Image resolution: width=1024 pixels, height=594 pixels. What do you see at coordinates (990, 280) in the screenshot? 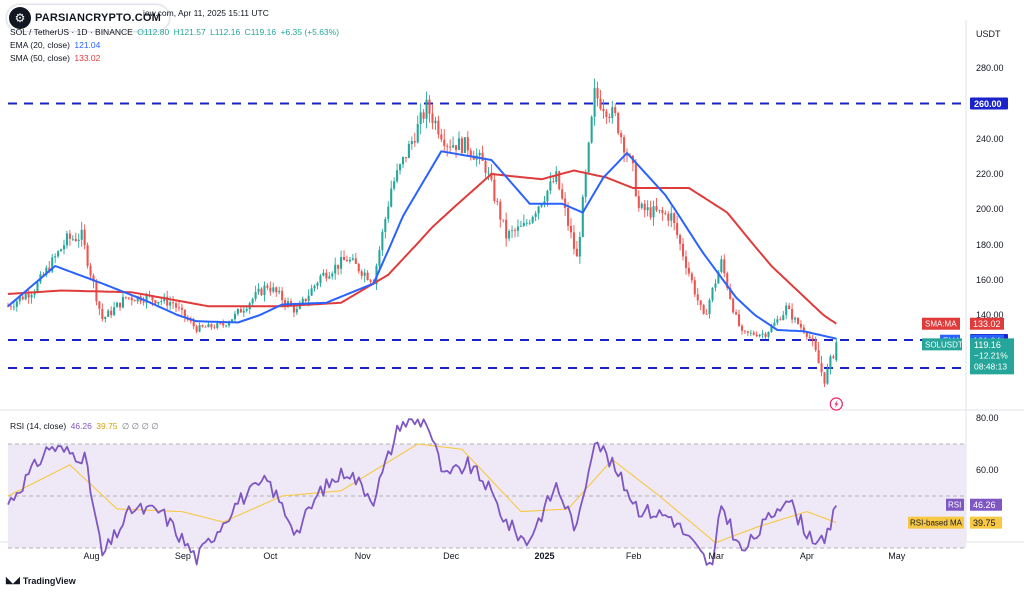
I see `price-tick-label: 160.00` at bounding box center [990, 280].